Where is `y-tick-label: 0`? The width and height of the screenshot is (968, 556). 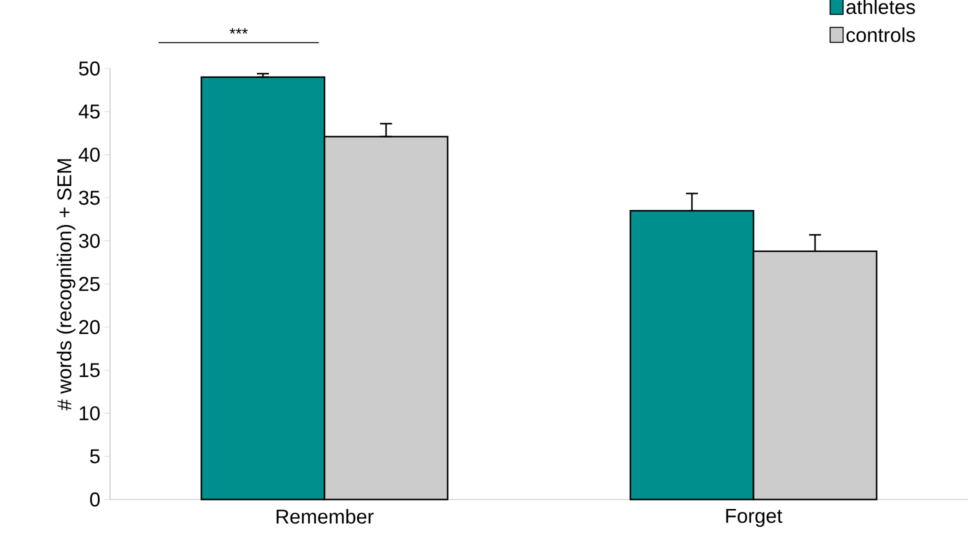 y-tick-label: 0 is located at coordinates (95, 499).